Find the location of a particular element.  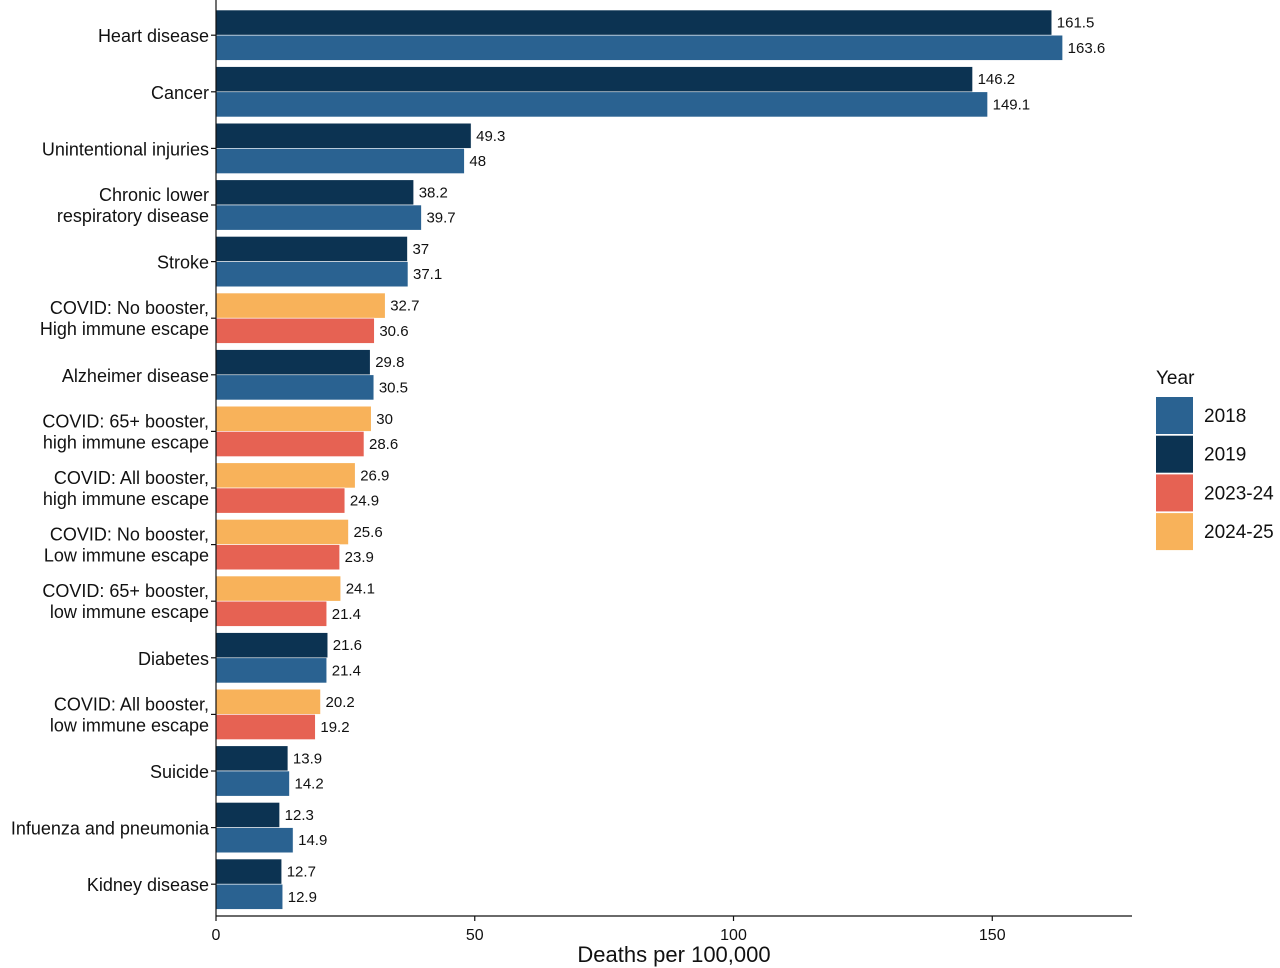

x-tick-label-150: 150 is located at coordinates (992, 935).